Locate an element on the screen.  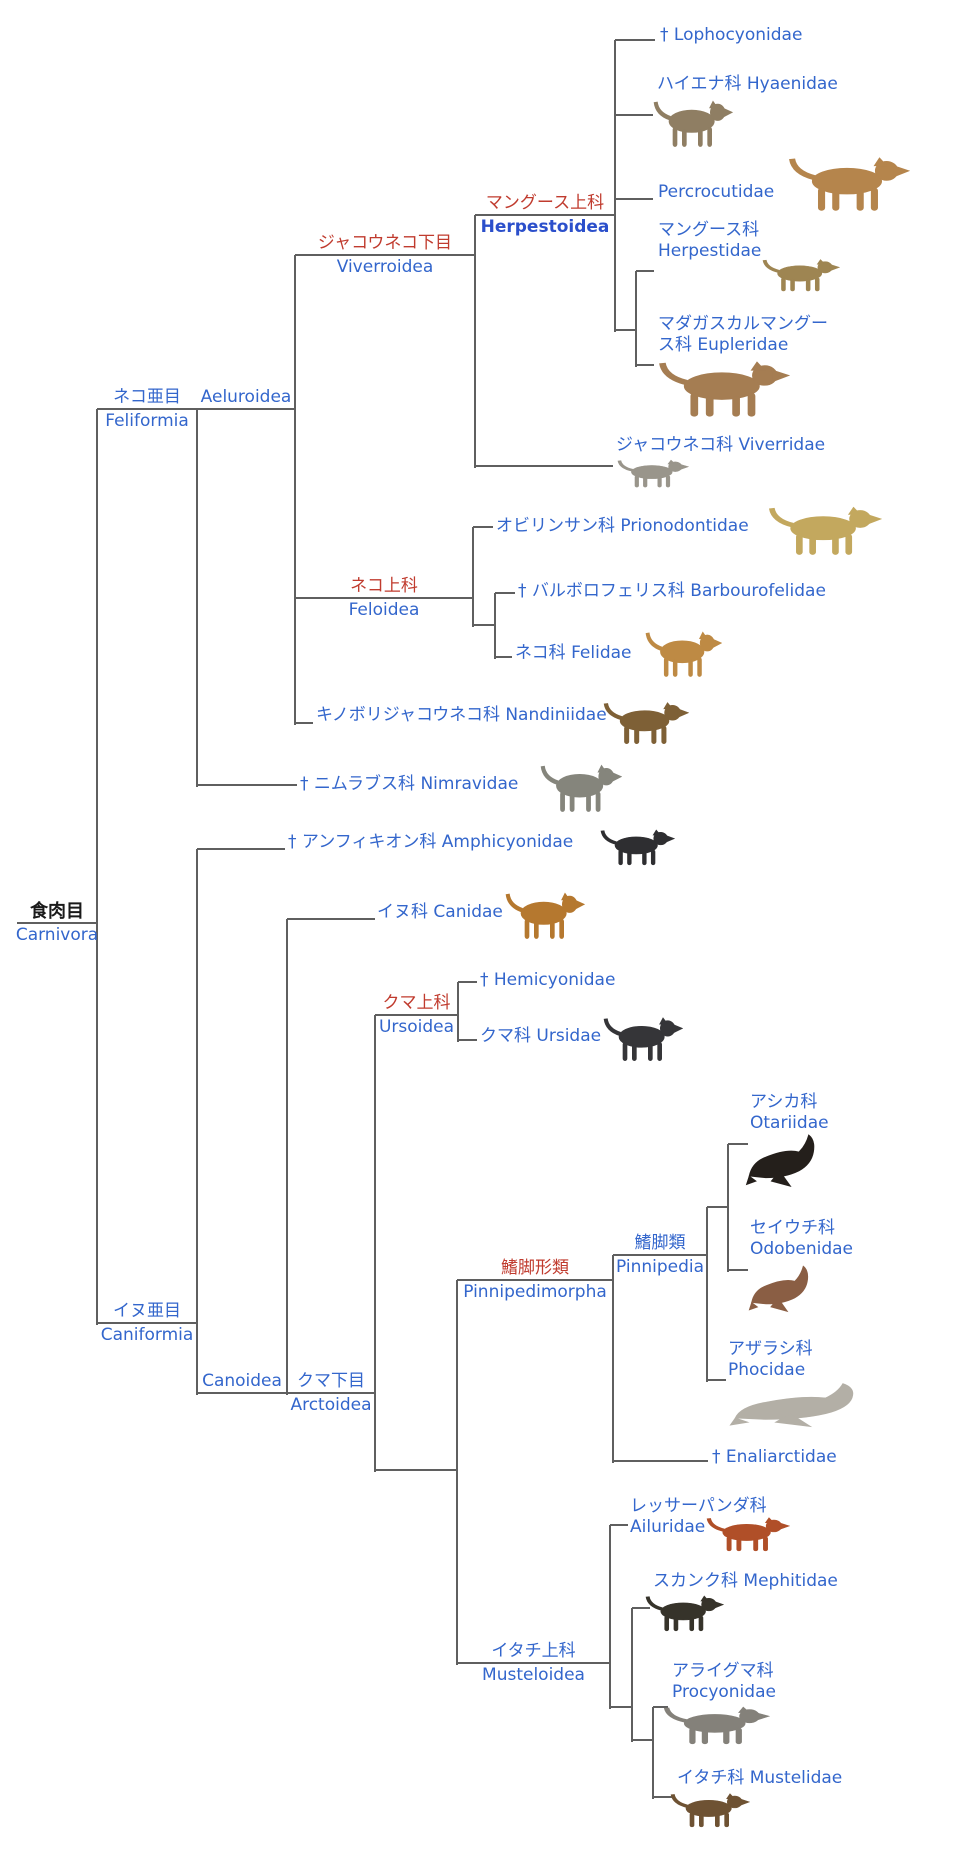
taxon-label-canidae-line1: イヌ科 Canidae is located at coordinates (440, 912).